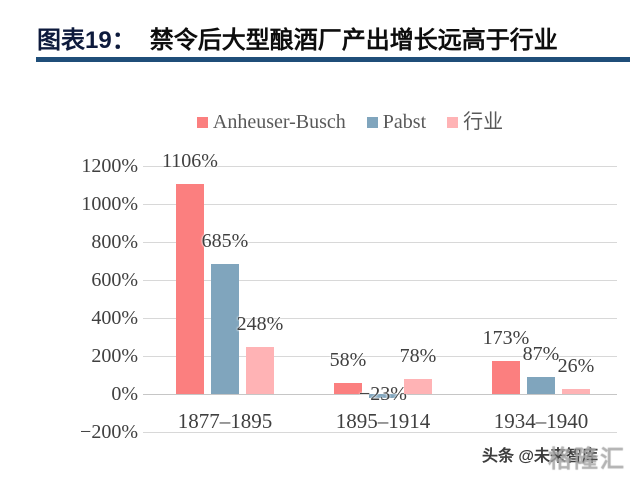  Describe the element at coordinates (190, 160) in the screenshot. I see `bar-value-label: 1106%` at that location.